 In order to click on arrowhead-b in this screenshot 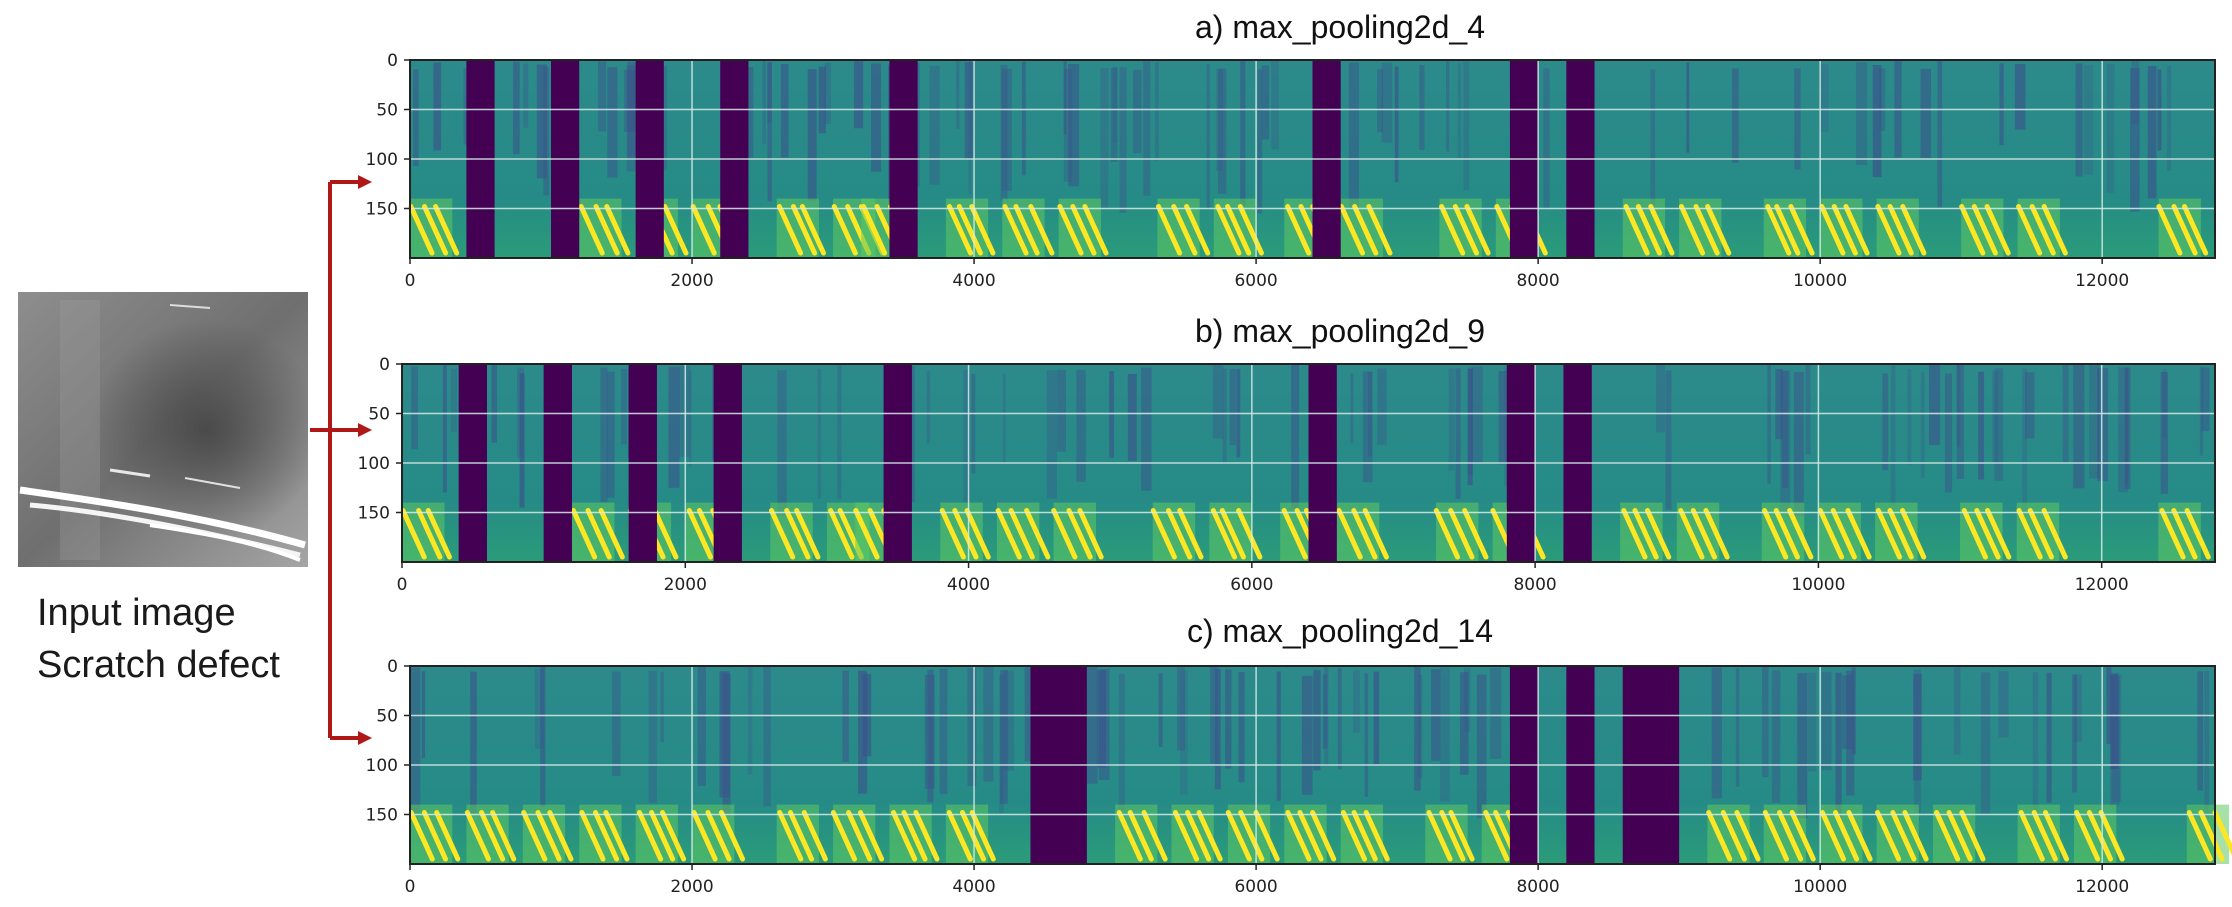, I will do `click(365, 430)`.